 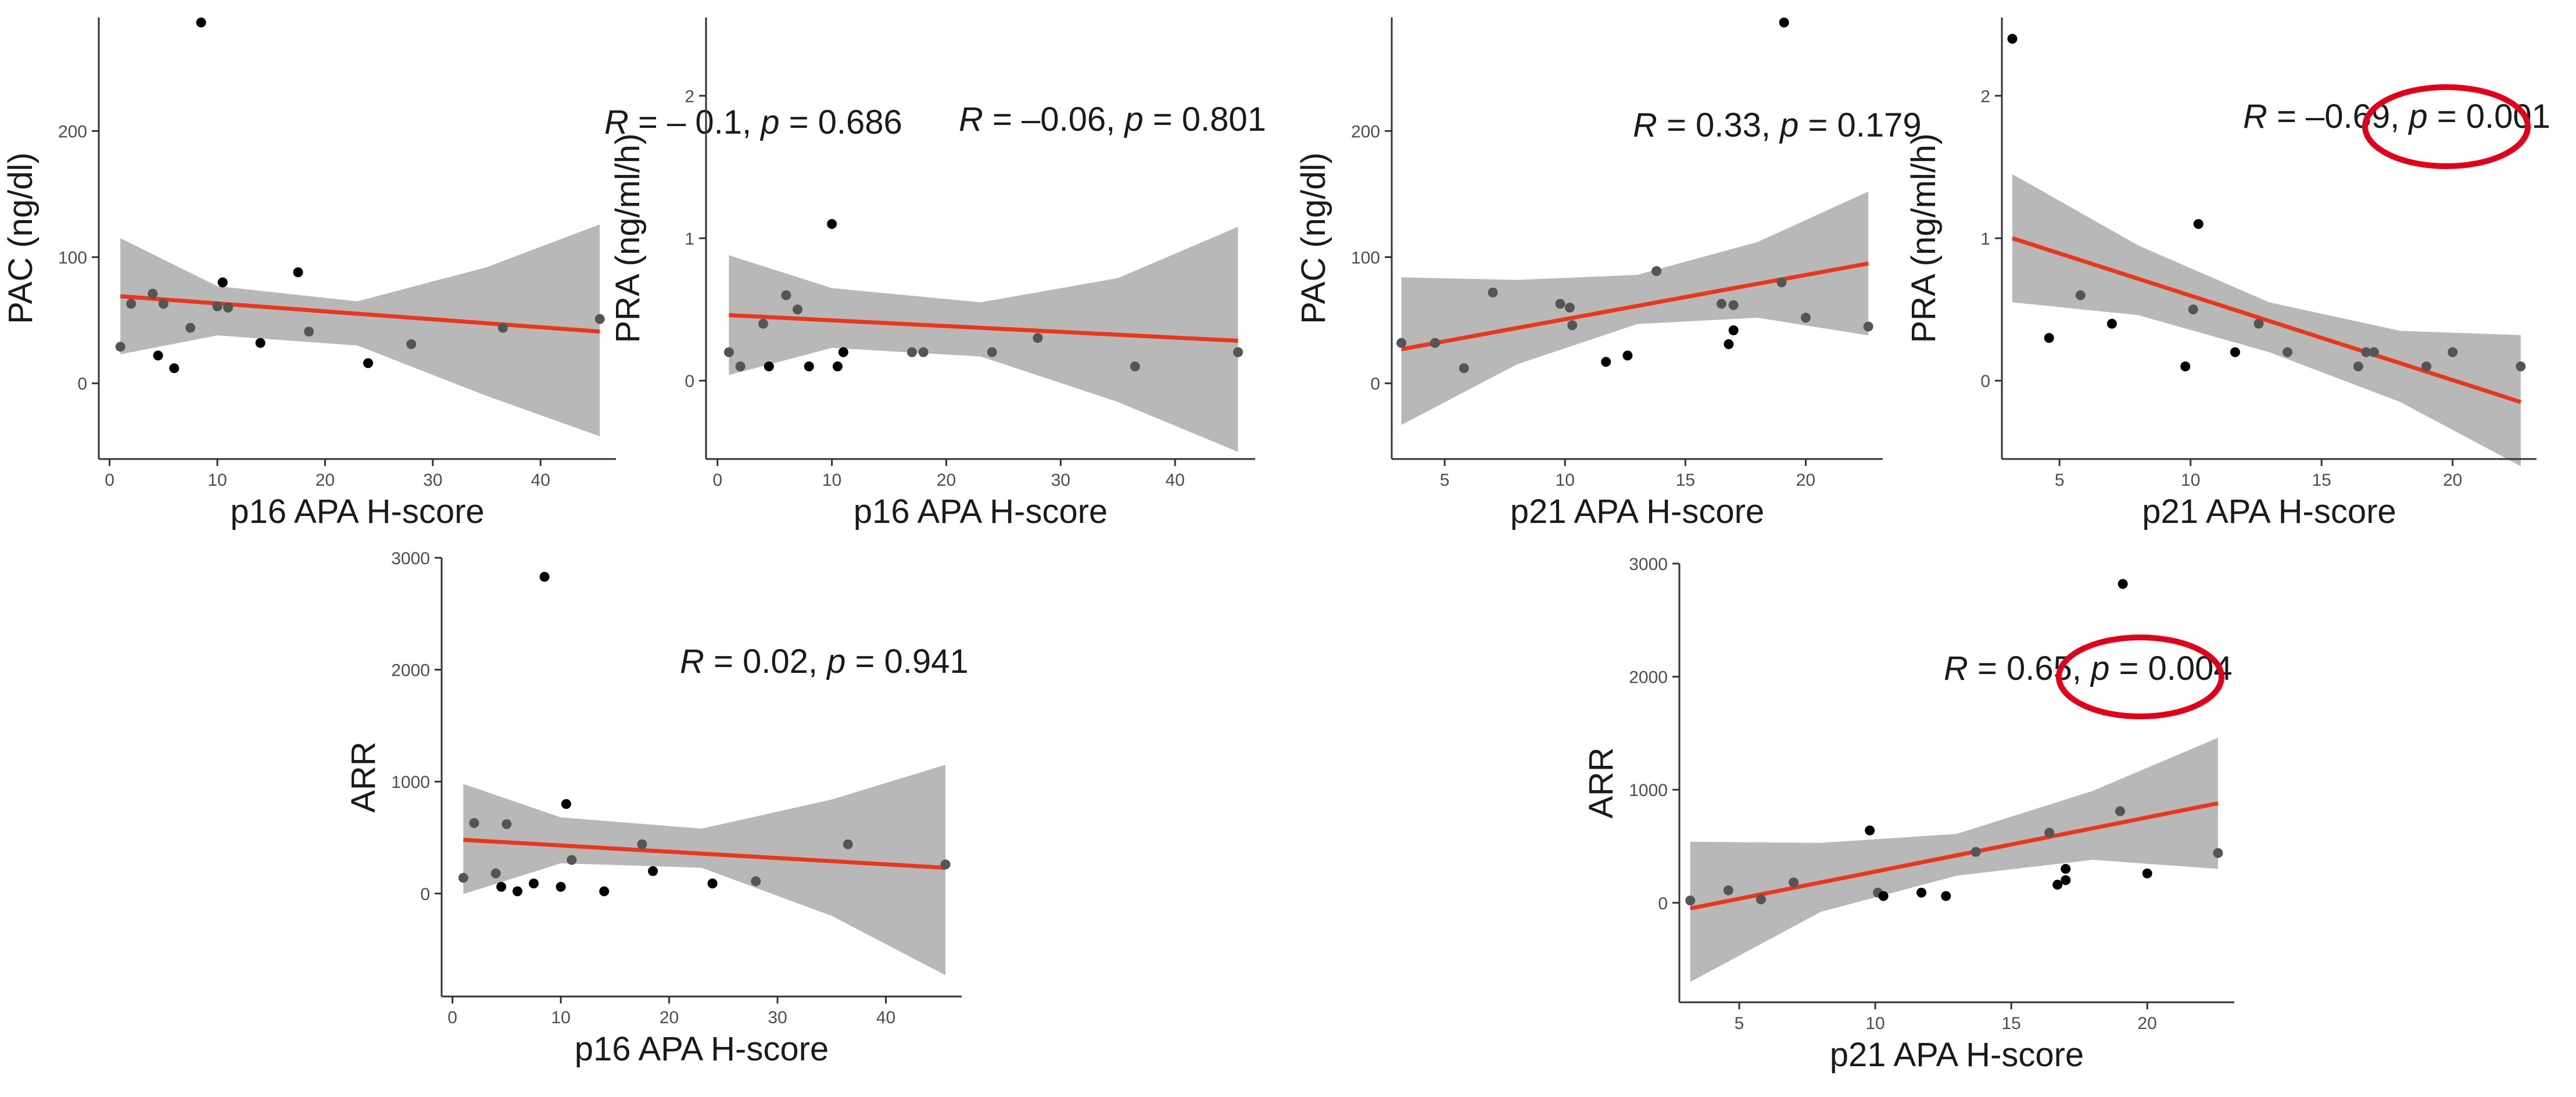 What do you see at coordinates (1777, 125) in the screenshot?
I see `correlation-annotation: R = 0.33, p = 0.179` at bounding box center [1777, 125].